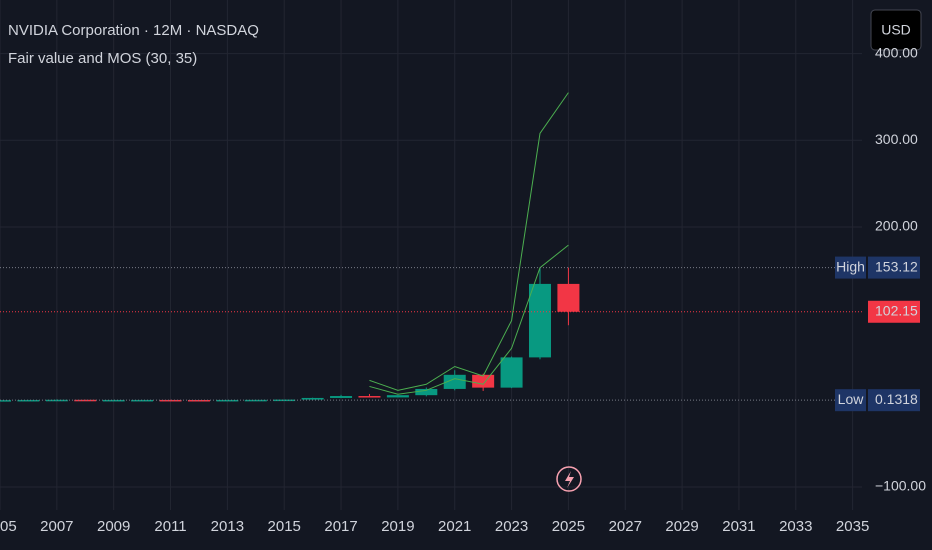 Image resolution: width=932 pixels, height=550 pixels. I want to click on x-tick-label: 2019, so click(397, 526).